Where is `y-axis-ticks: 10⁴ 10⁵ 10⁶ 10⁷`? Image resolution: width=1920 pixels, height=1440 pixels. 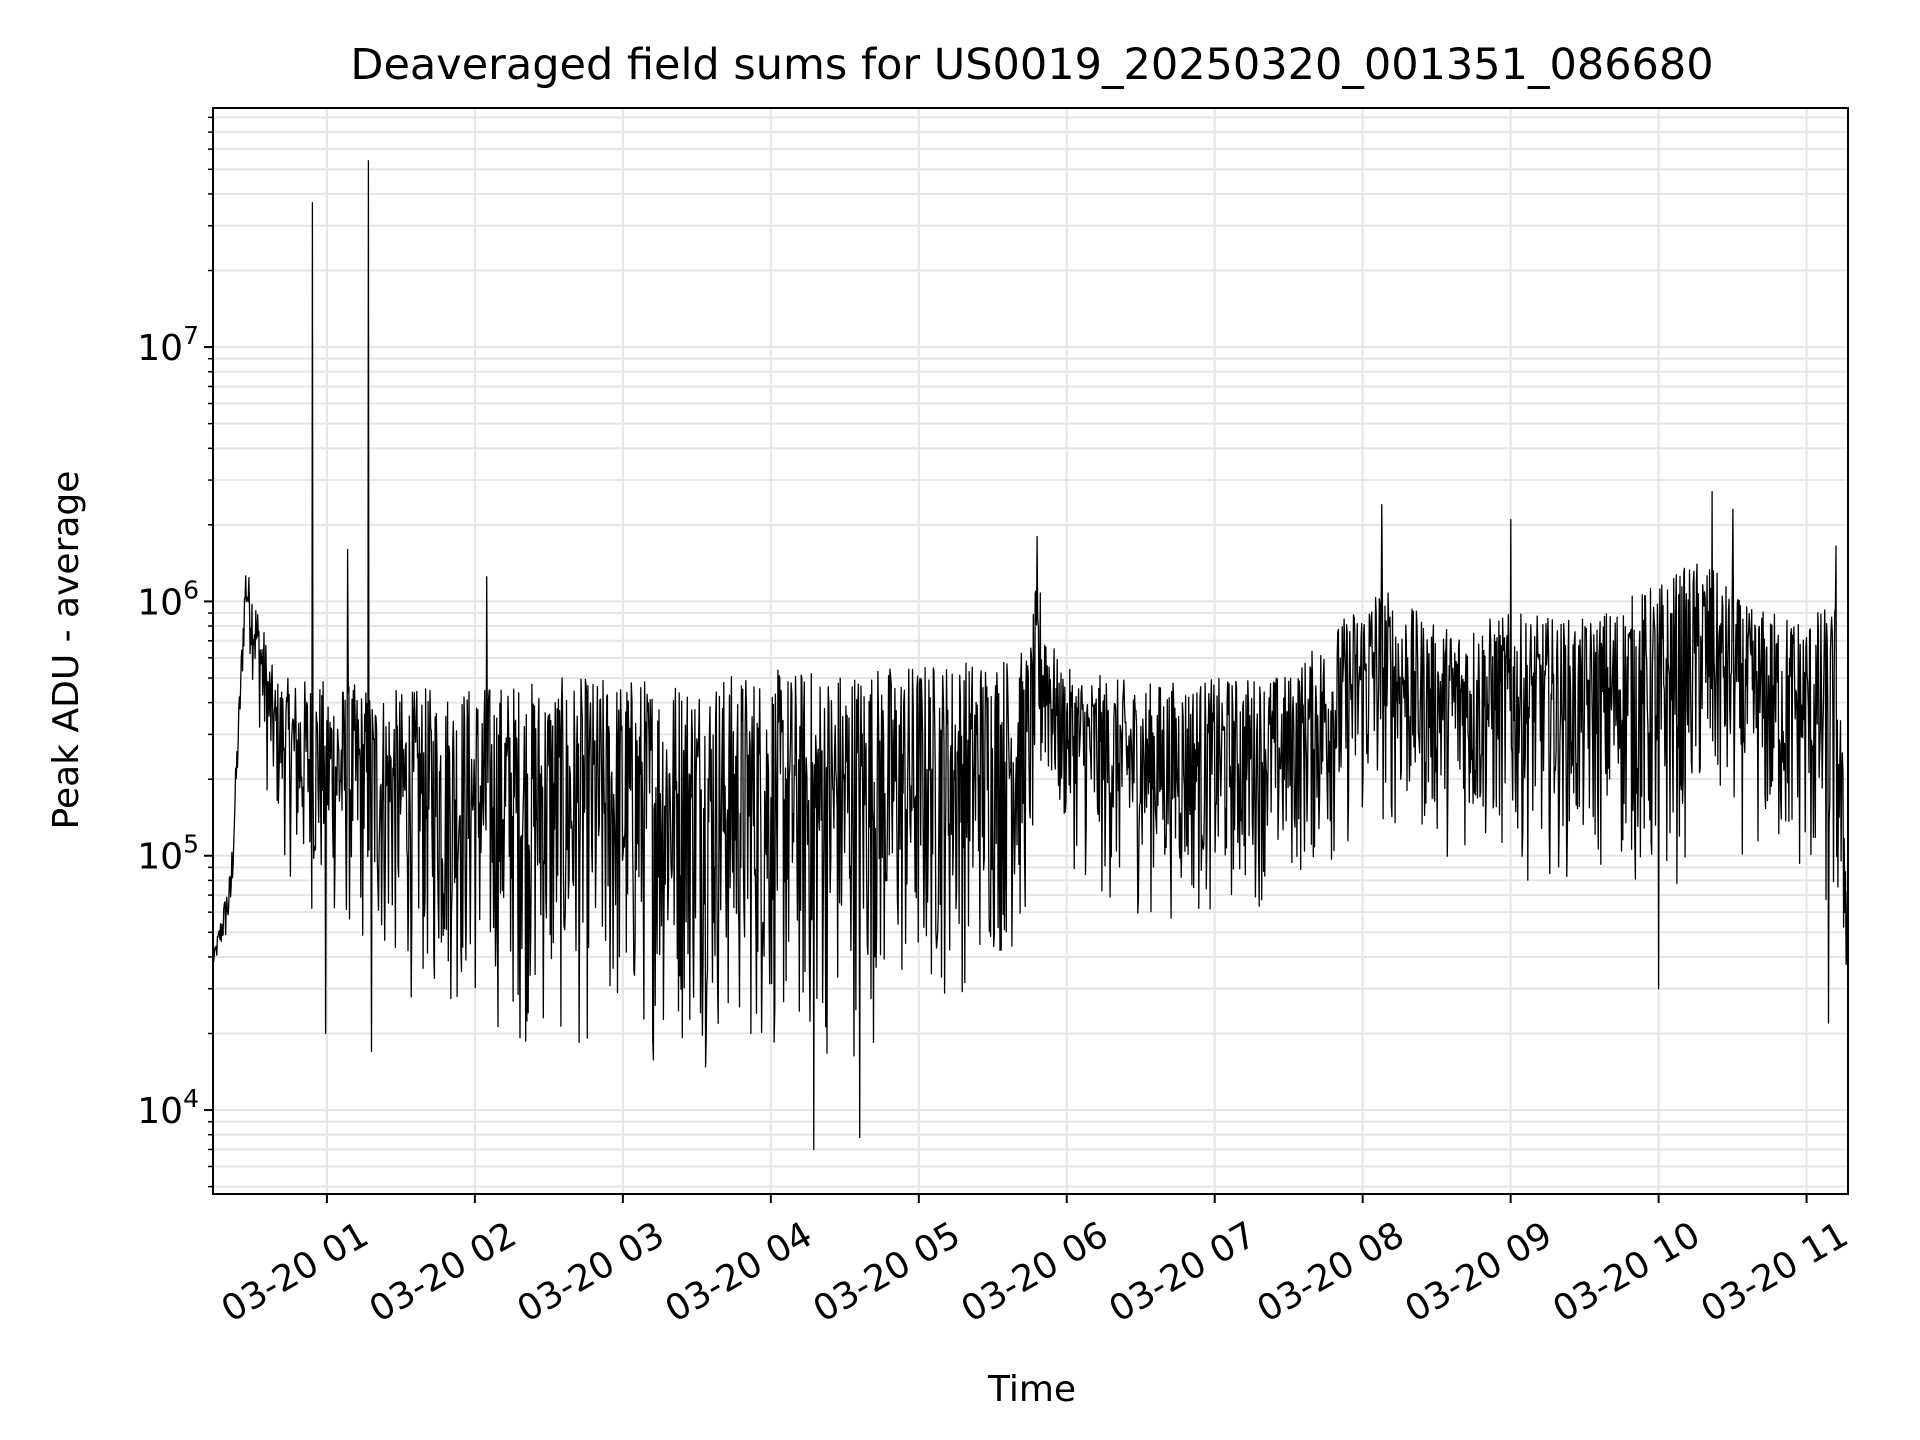
y-axis-ticks: 10⁴ 10⁵ 10⁶ 10⁷ is located at coordinates (175, 652).